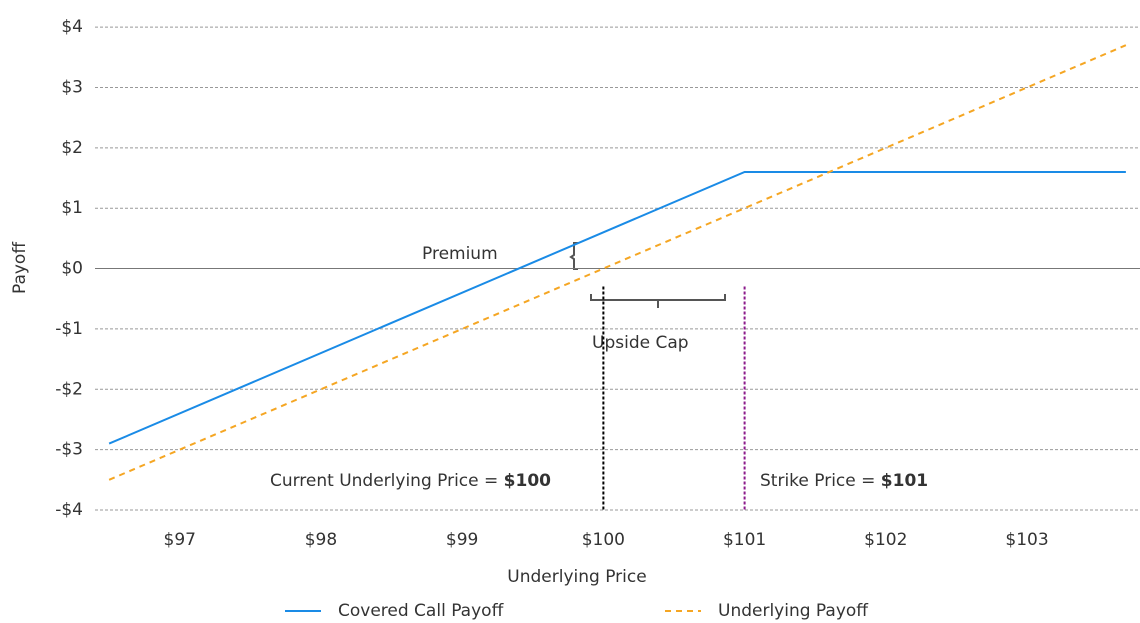 This screenshot has height=623, width=1140. What do you see at coordinates (69, 329) in the screenshot?
I see `y-tick-label: -$1` at bounding box center [69, 329].